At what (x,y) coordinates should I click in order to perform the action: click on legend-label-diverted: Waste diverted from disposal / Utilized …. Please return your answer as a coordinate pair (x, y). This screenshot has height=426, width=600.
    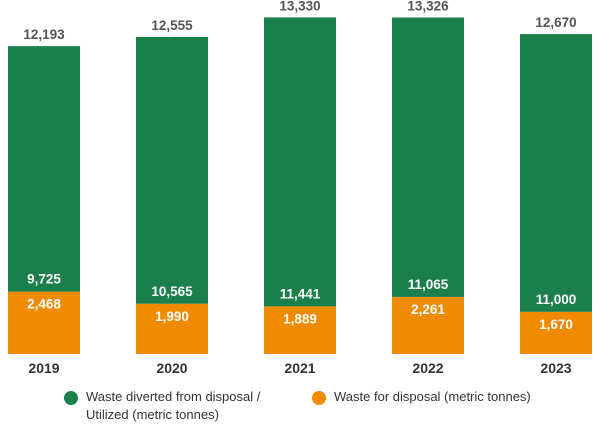
    Looking at the image, I should click on (173, 405).